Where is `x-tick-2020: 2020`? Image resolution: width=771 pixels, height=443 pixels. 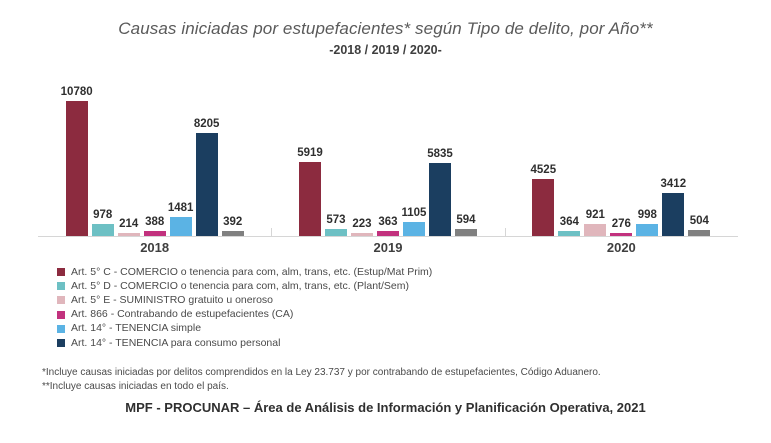
x-tick-2020: 2020 is located at coordinates (621, 247).